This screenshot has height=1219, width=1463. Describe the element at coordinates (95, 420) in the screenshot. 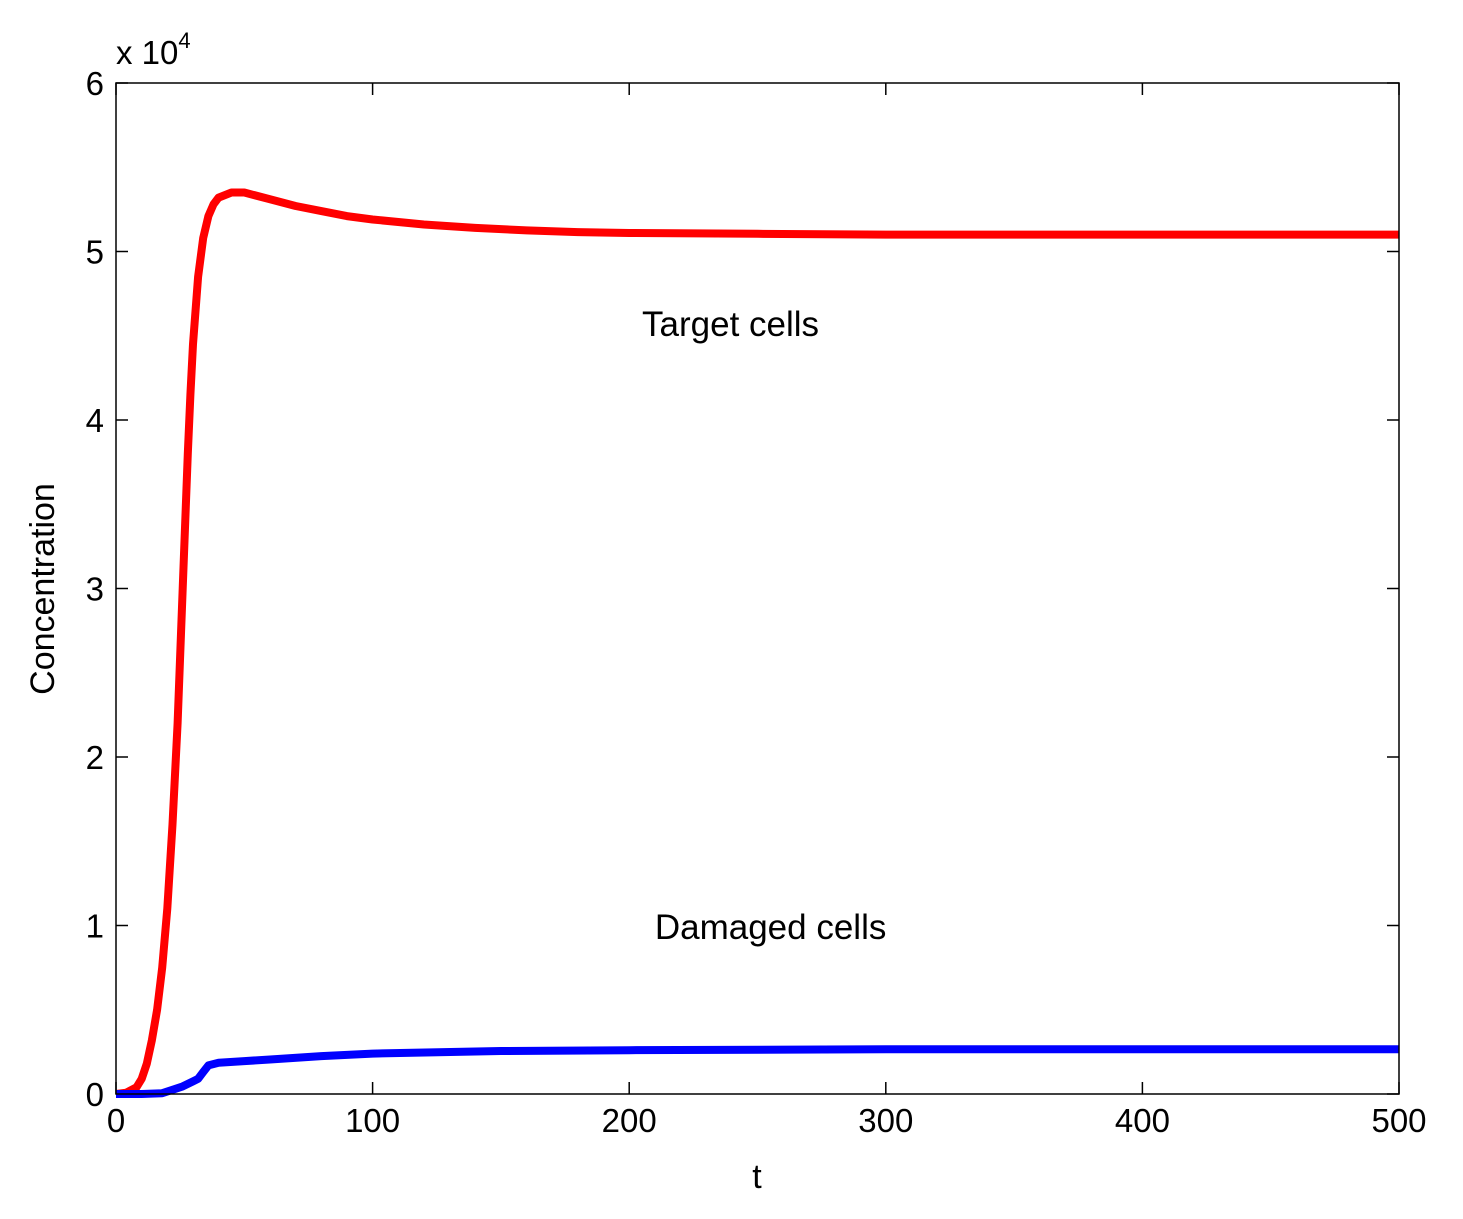

I see `y-tick-label: 4` at that location.